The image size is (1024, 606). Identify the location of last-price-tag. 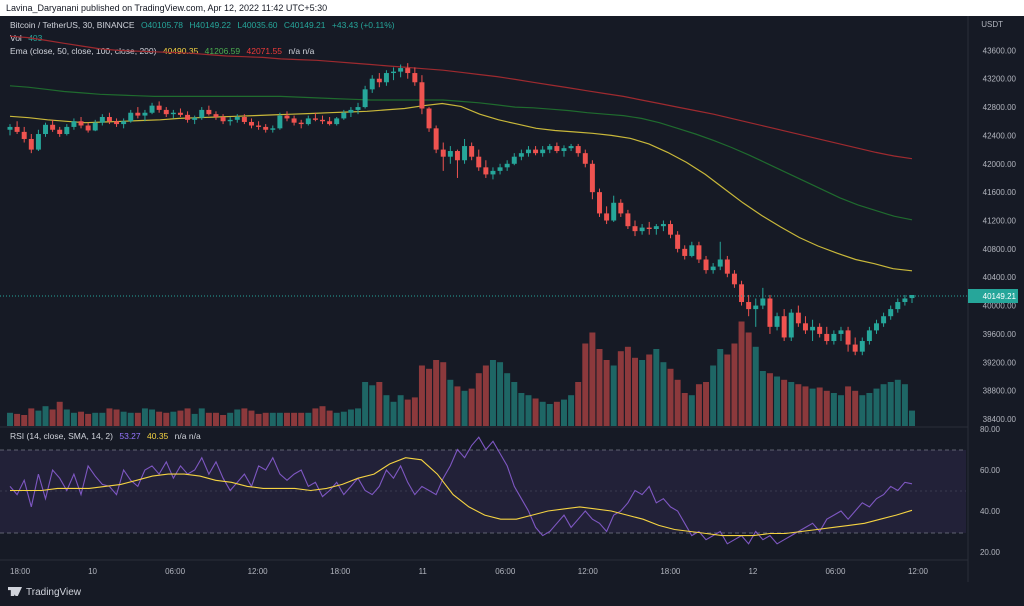
(993, 296).